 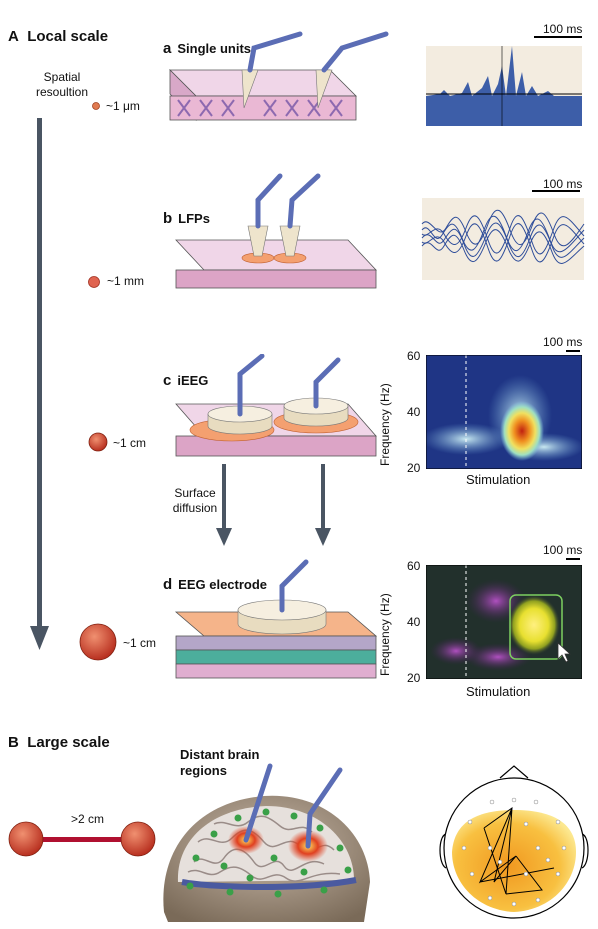 I want to click on scale-bar-label-a: 100 ms, so click(x=563, y=29).